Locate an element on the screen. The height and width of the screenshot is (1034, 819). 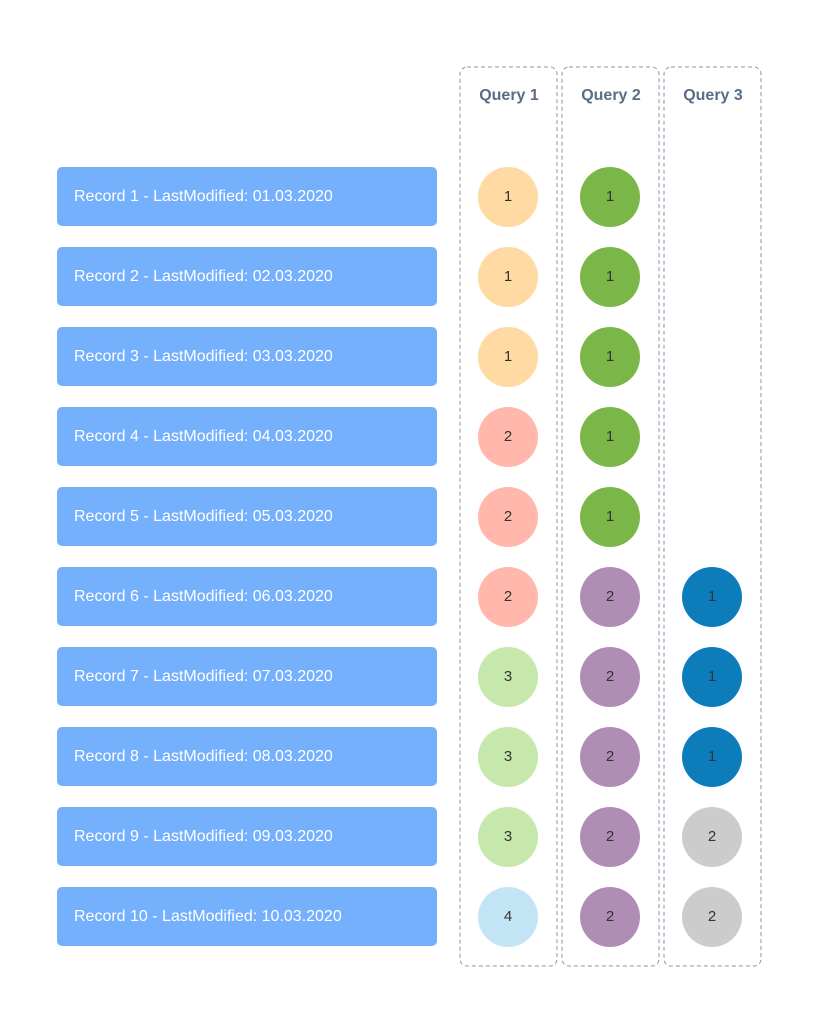
record-label: Record 8 - LastModified: 08.03.2020 is located at coordinates (203, 756).